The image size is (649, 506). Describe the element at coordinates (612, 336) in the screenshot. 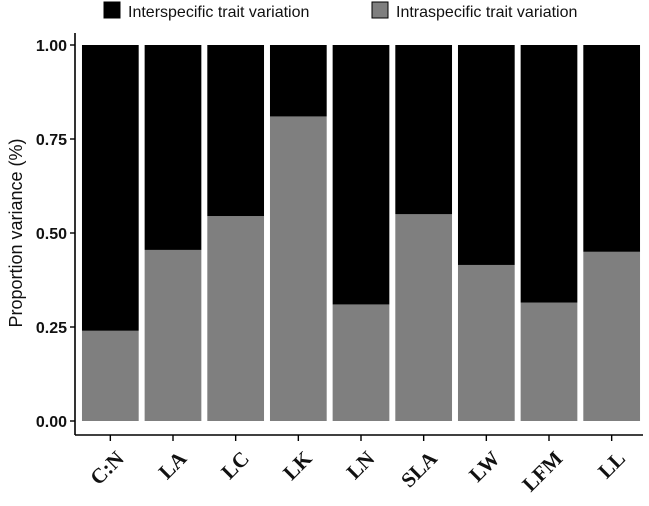

I see `bar-intraspecific-LL` at that location.